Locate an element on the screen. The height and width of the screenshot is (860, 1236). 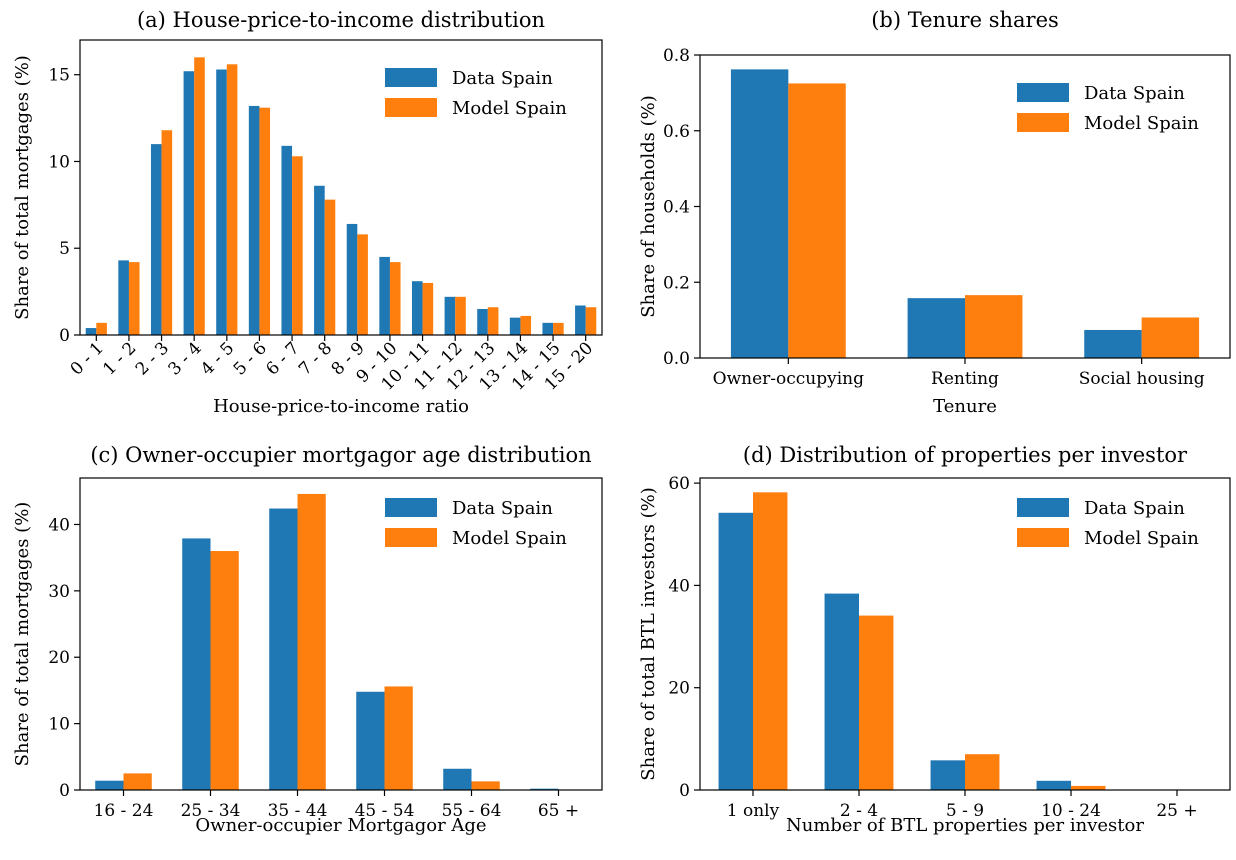
x-axis-label: Tenure is located at coordinates (965, 406).